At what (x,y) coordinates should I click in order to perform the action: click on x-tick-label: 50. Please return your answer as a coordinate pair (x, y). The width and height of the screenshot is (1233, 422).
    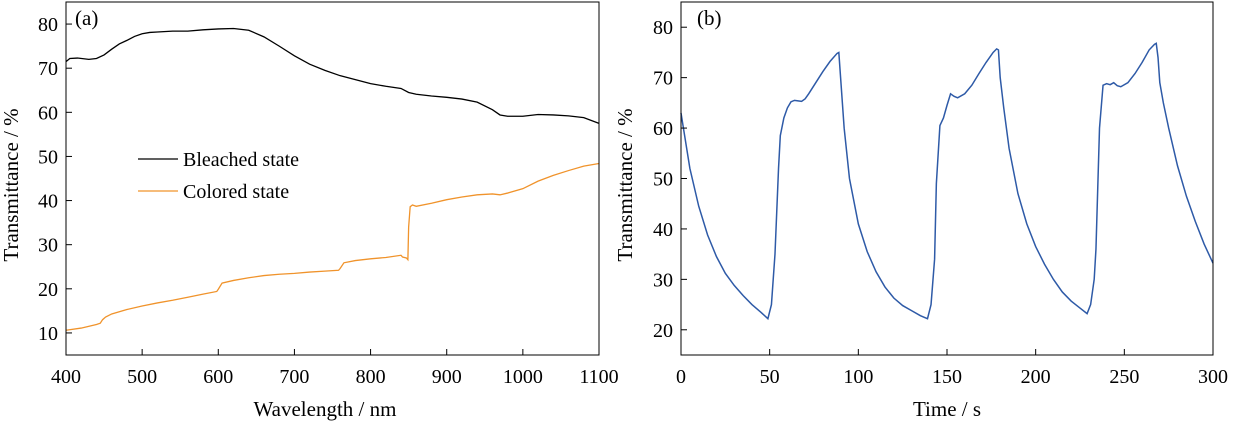
    Looking at the image, I should click on (770, 377).